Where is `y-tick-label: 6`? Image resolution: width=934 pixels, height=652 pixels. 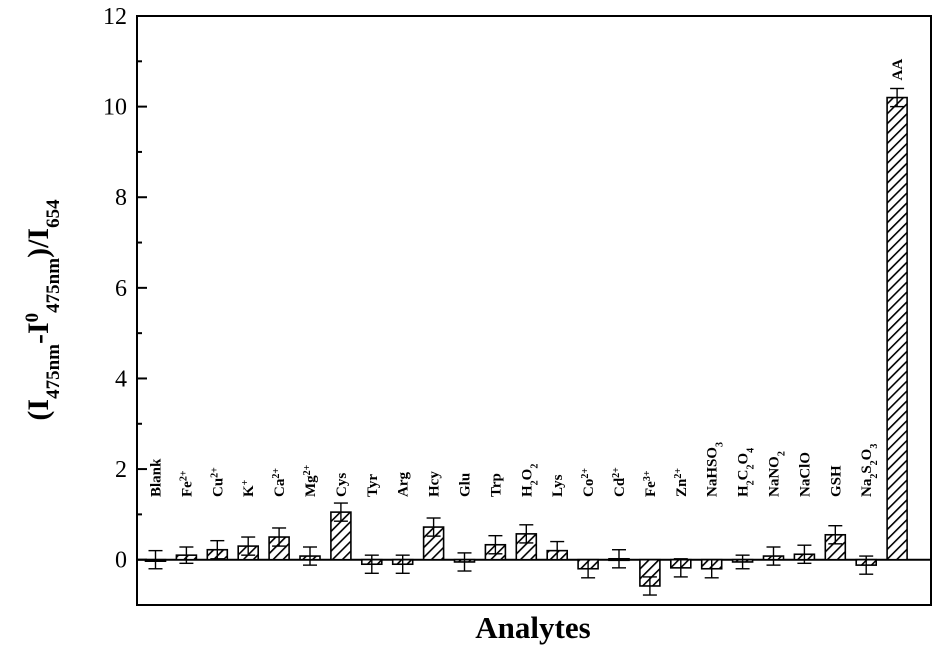
y-tick-label: 6 is located at coordinates (121, 289).